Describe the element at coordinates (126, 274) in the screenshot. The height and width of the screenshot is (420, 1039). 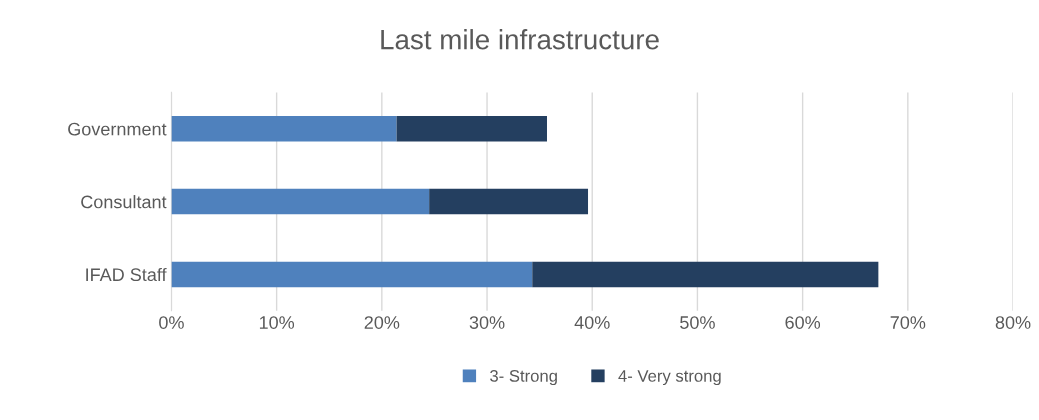
I see `y-tick-label: IFAD Staff` at that location.